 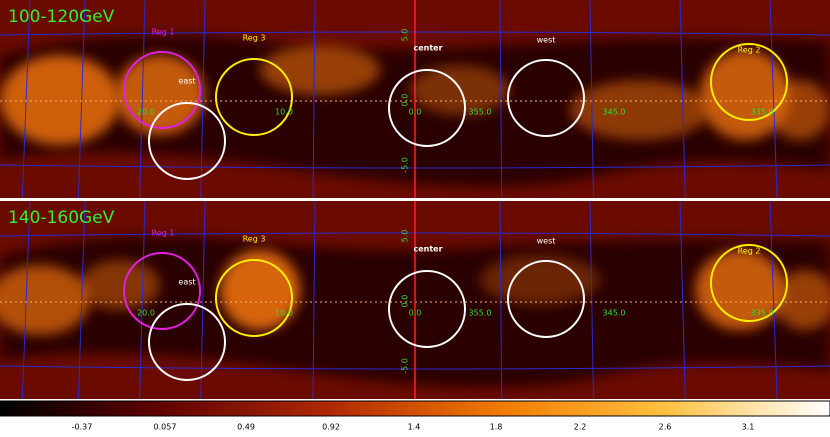 I want to click on colorbar-tick-label: 2.2, so click(x=580, y=427).